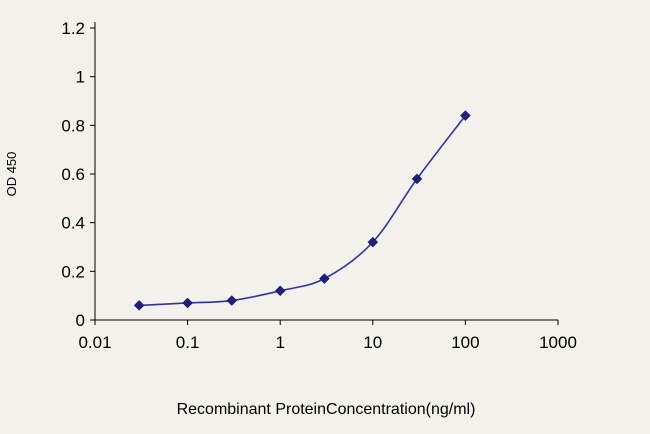  I want to click on x-tick-label: 0.01, so click(94, 342).